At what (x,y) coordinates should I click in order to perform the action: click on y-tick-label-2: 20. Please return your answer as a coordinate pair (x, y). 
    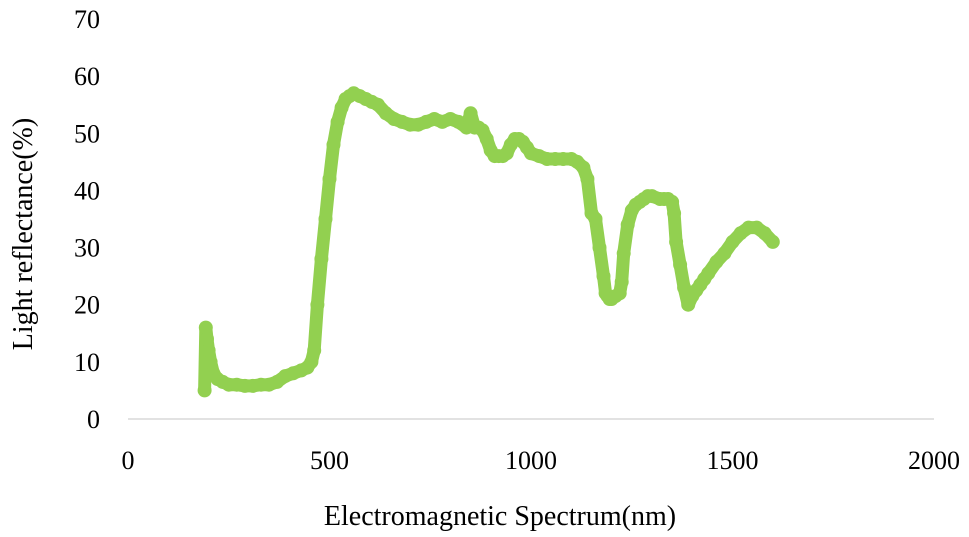
    Looking at the image, I should click on (87, 305).